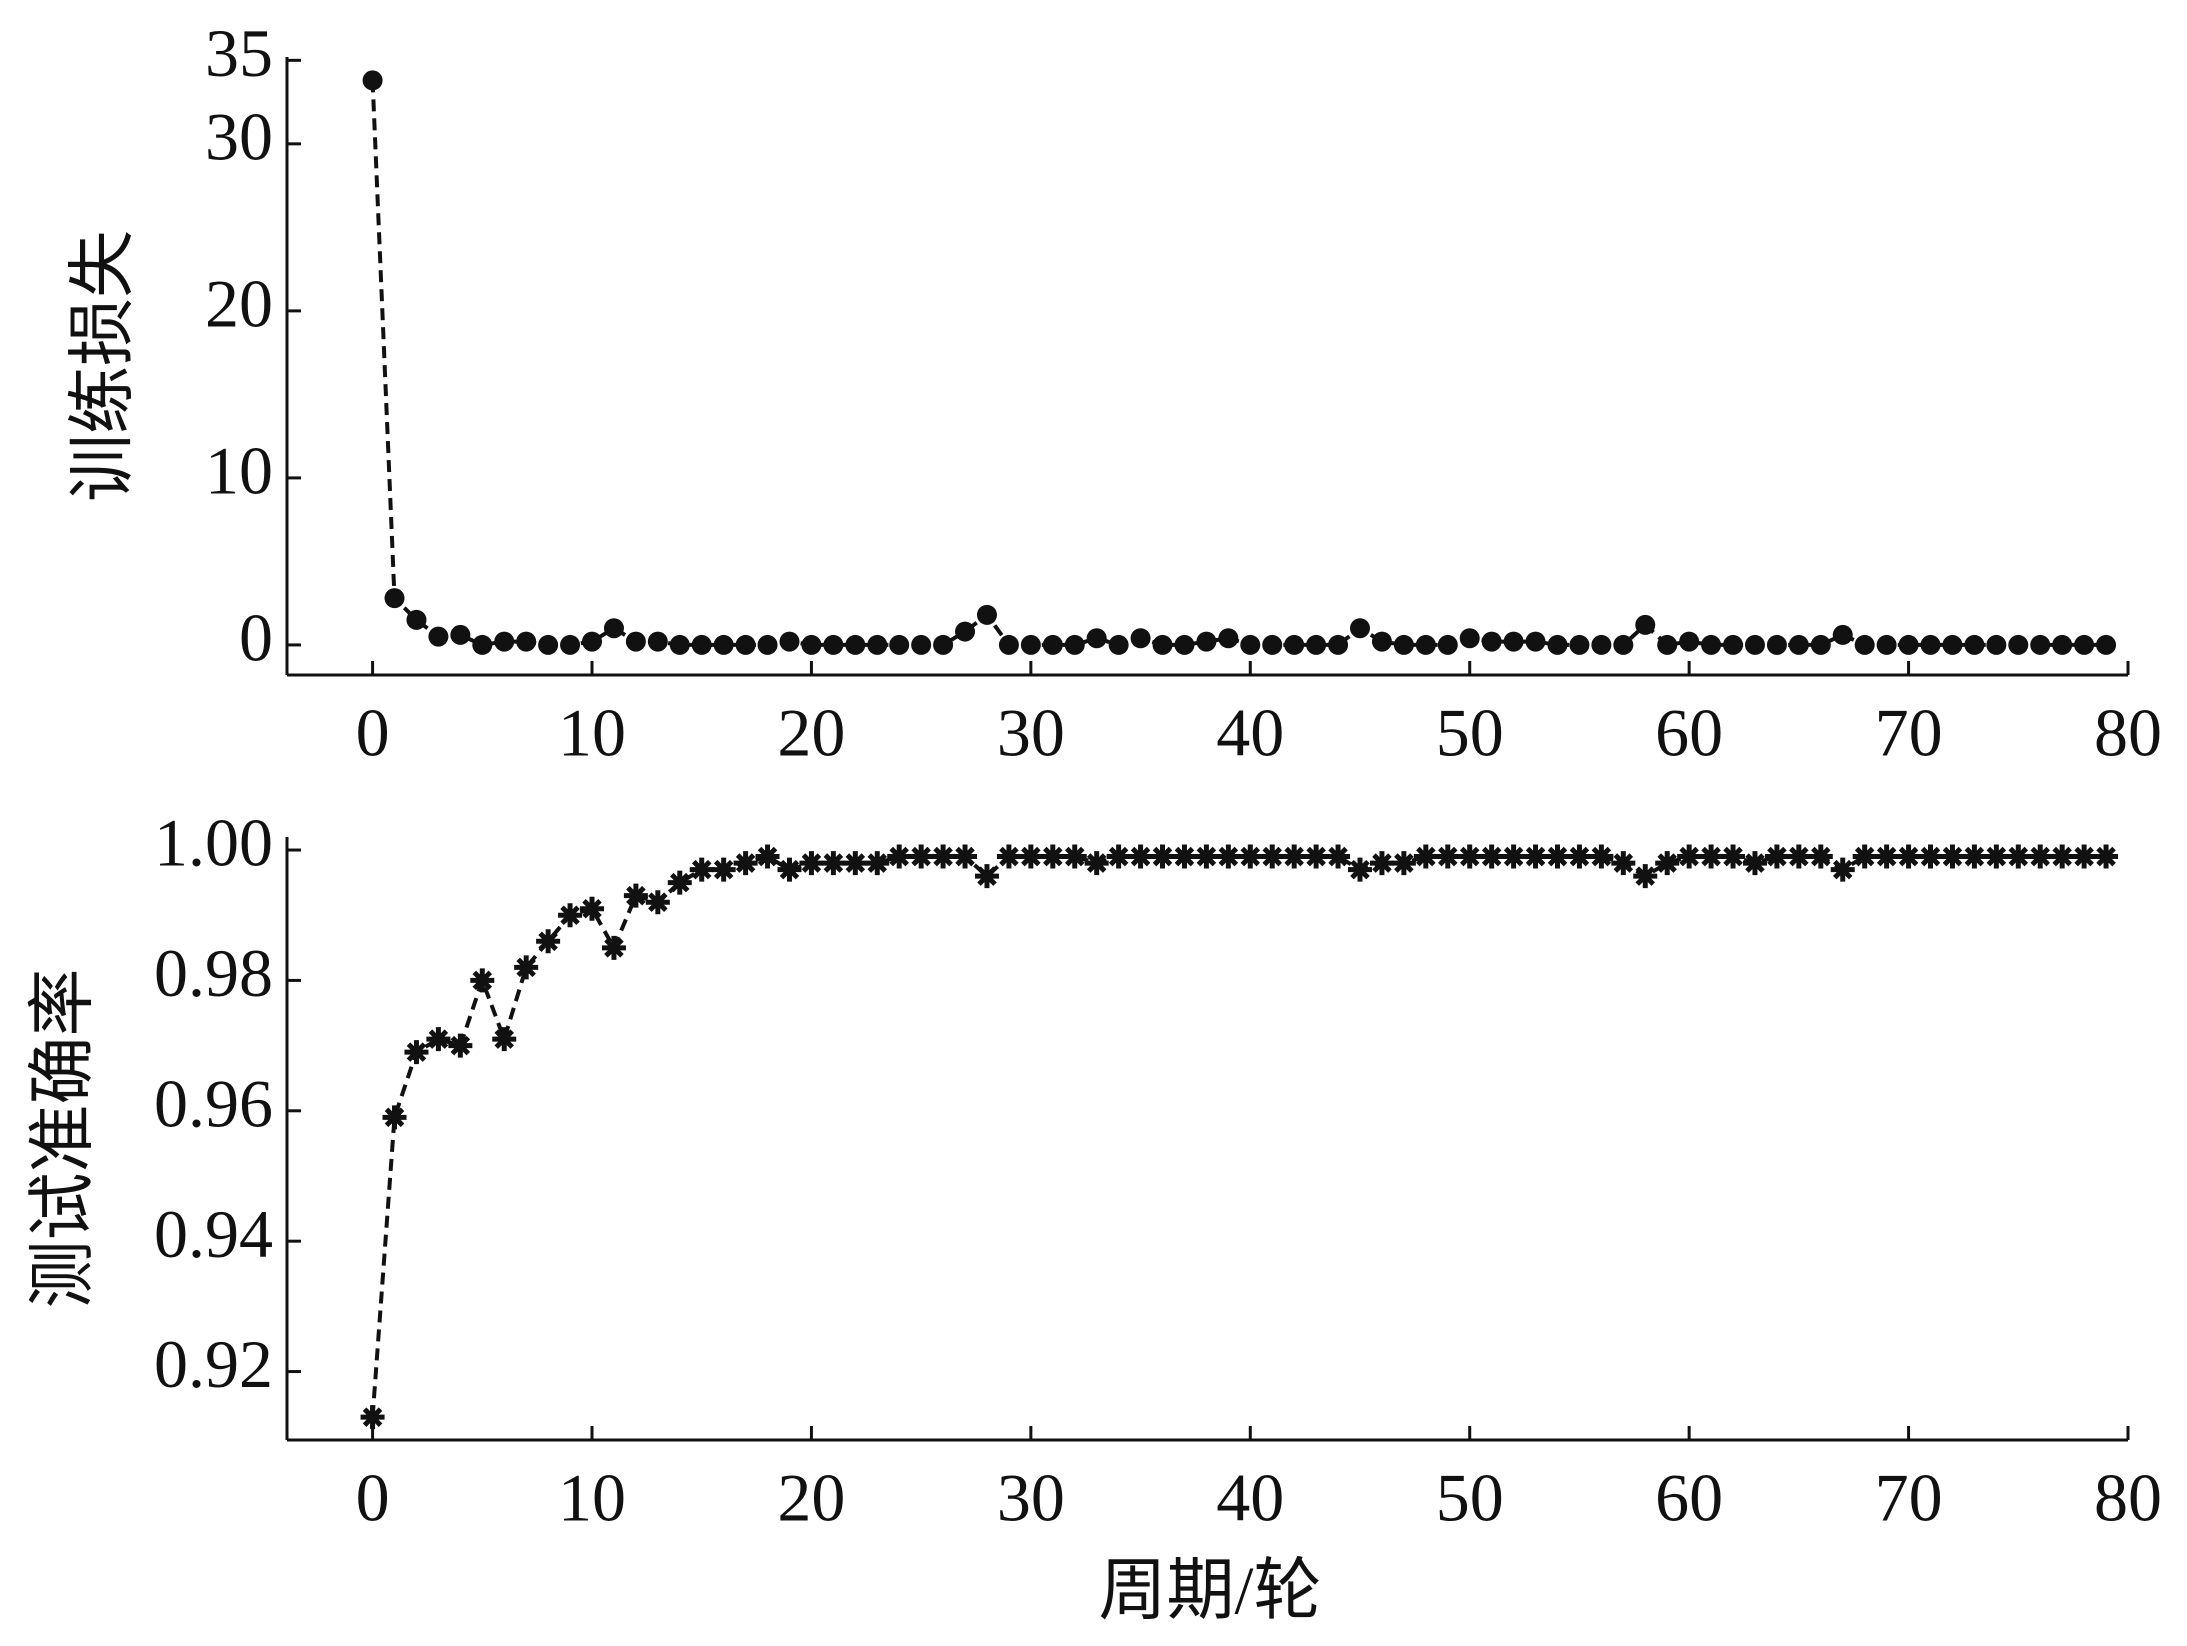  I want to click on x-tick-label: 70, so click(1909, 1498).